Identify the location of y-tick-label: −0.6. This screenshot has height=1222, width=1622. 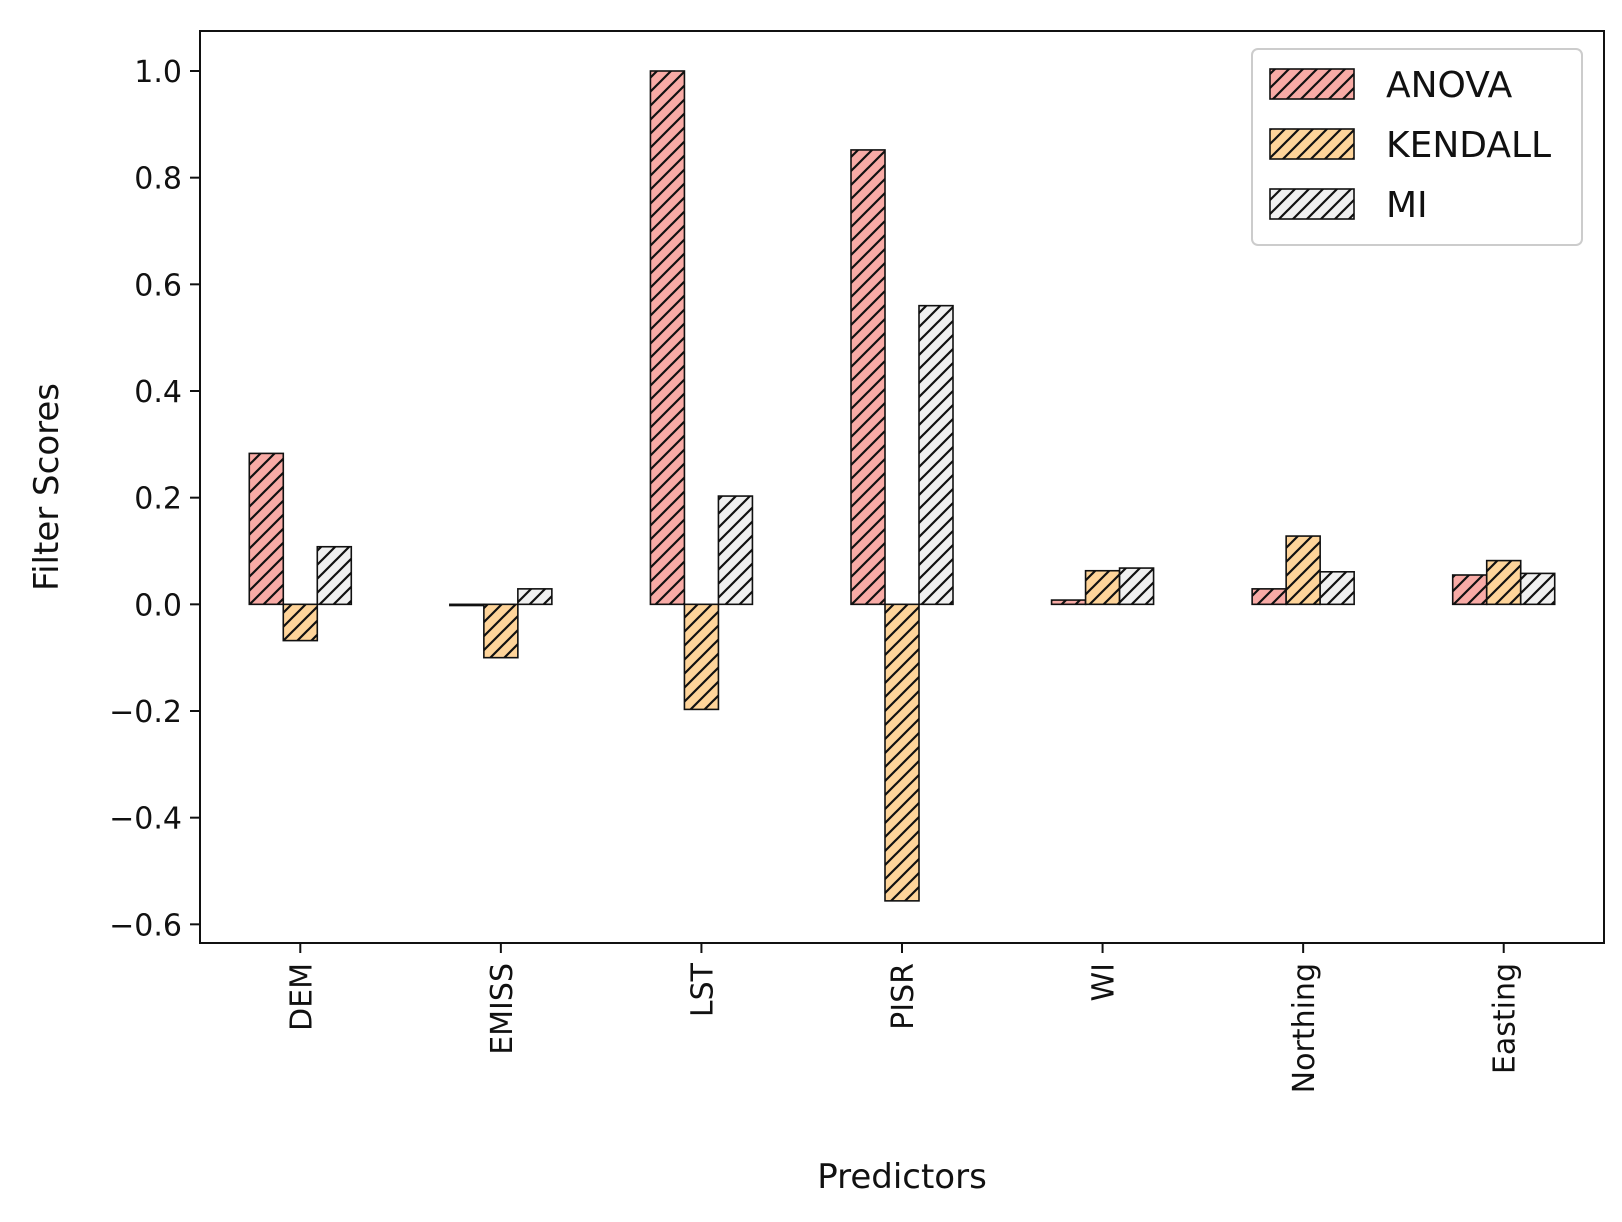
(145, 925).